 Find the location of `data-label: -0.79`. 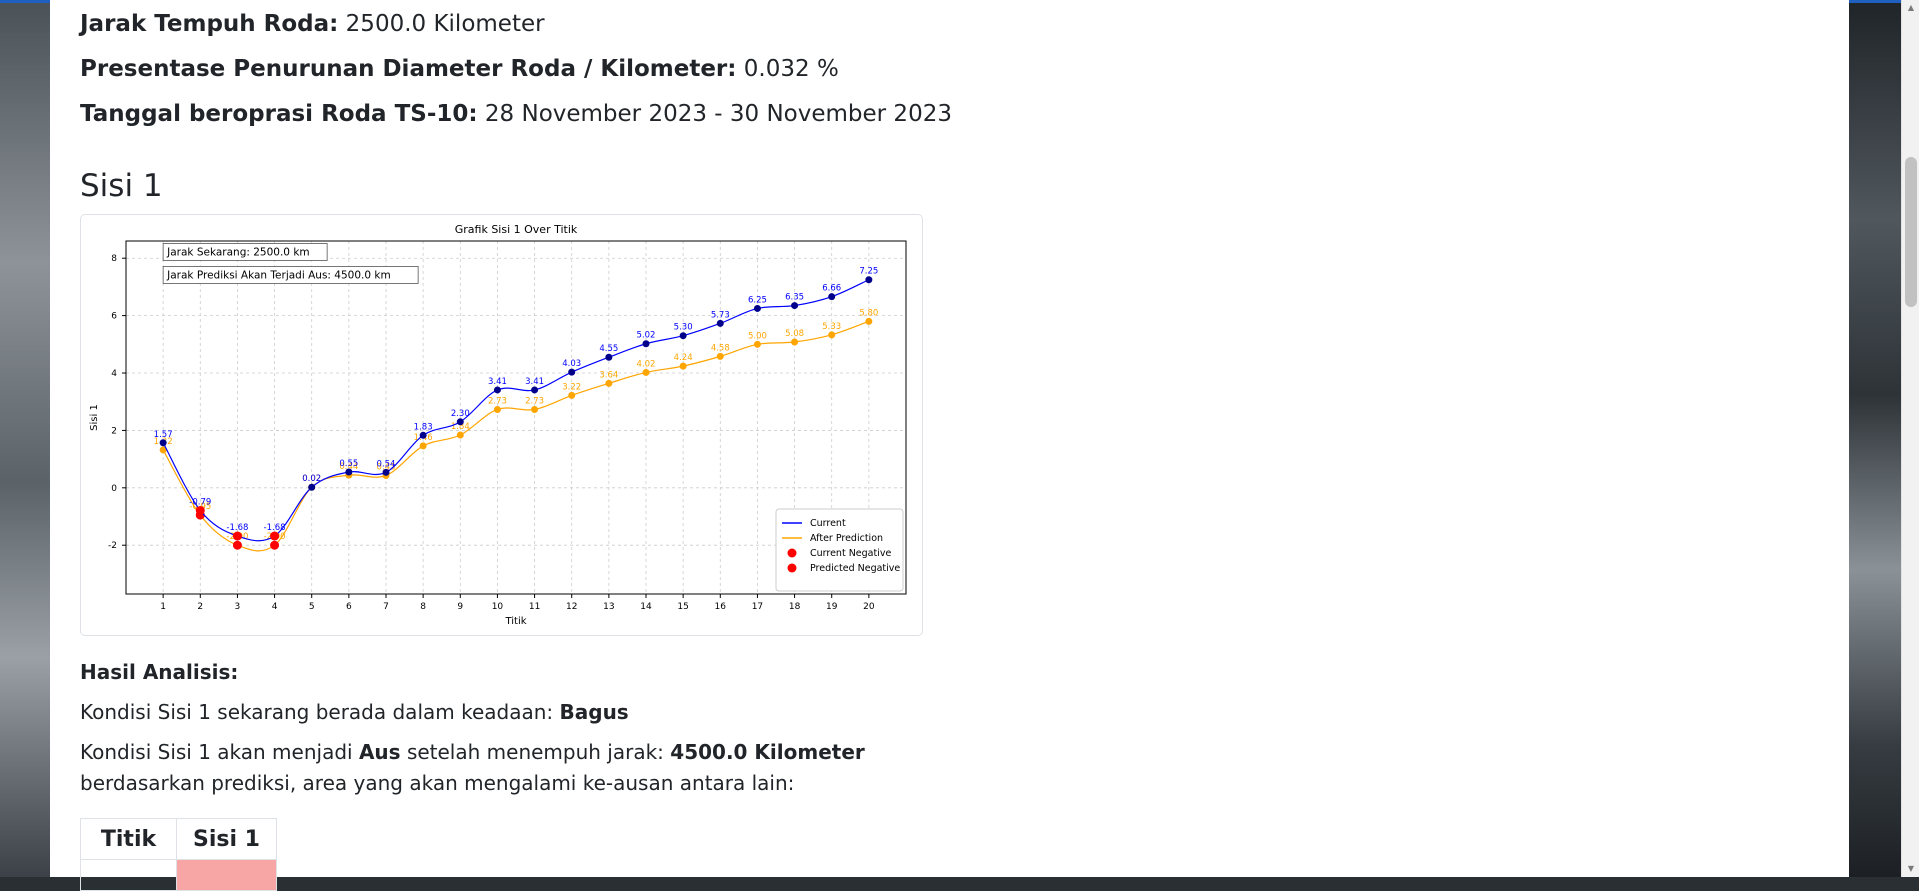

data-label: -0.79 is located at coordinates (200, 502).